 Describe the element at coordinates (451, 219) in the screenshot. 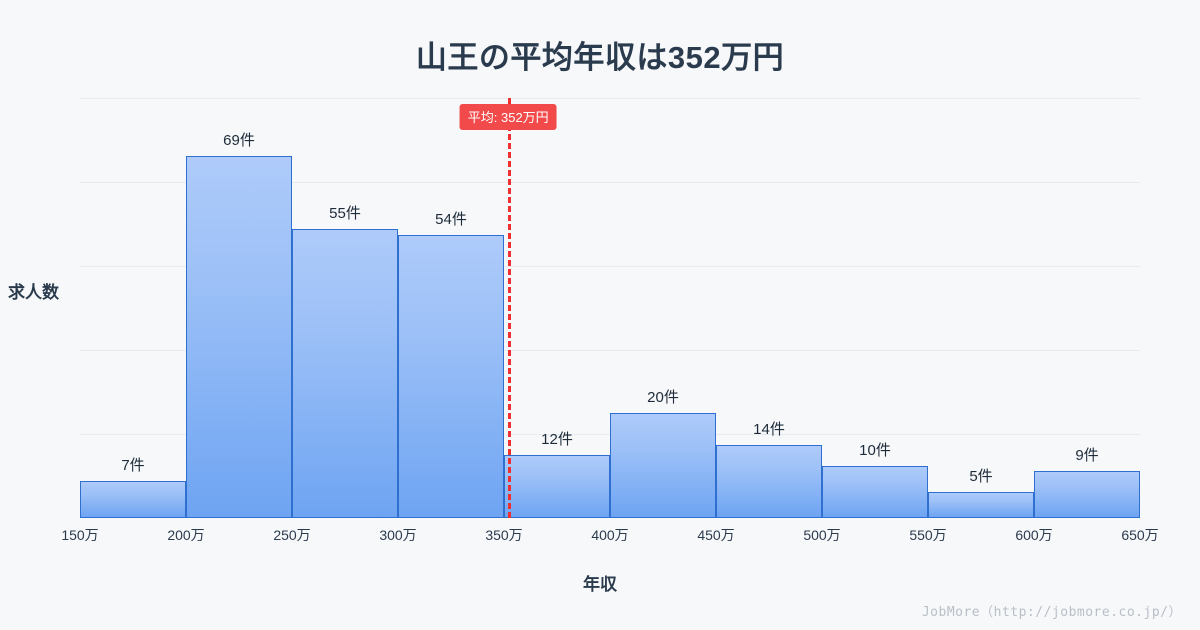

I see `bar-value-label: 54件` at that location.